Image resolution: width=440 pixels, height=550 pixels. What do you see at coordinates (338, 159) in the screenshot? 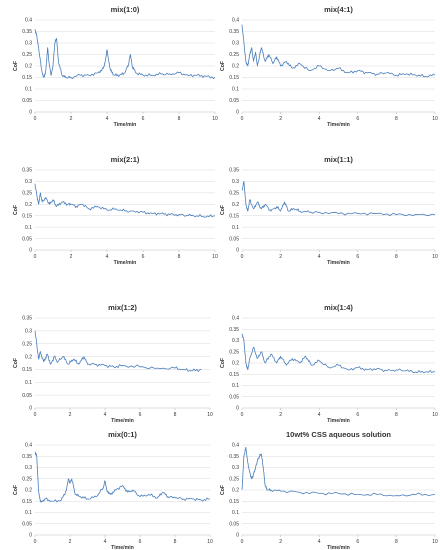
I see `chart-title: mix(1:1)` at bounding box center [338, 159].